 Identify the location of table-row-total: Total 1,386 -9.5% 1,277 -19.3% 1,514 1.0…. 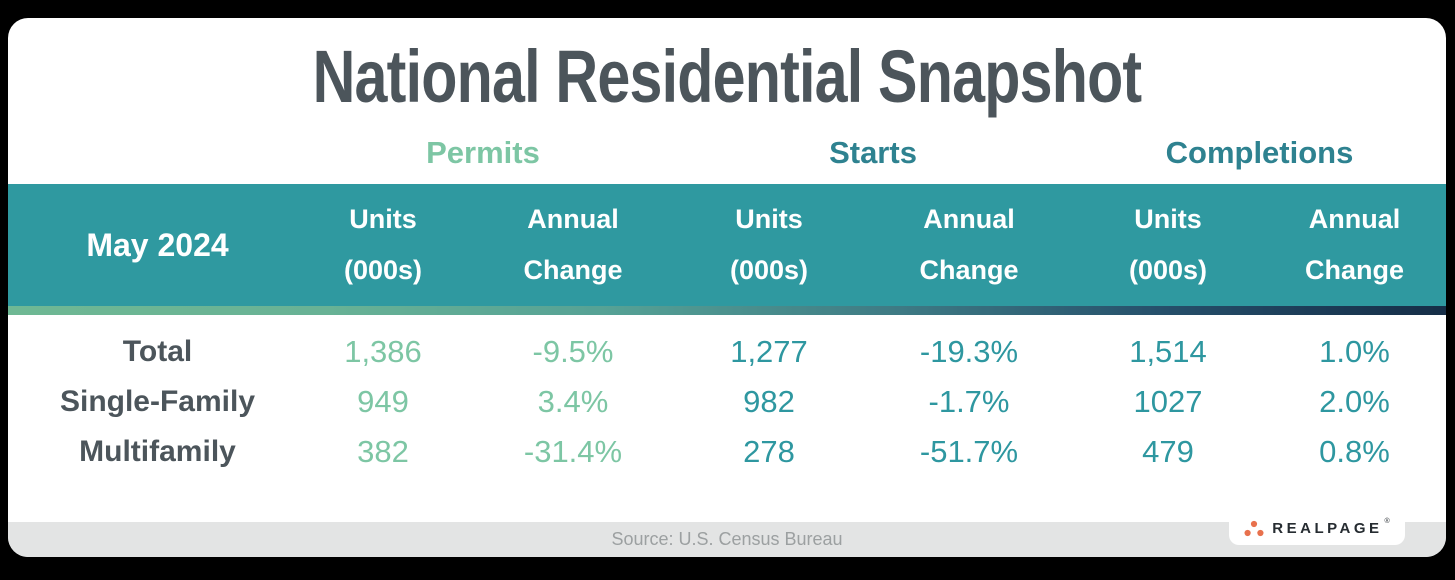
(727, 352).